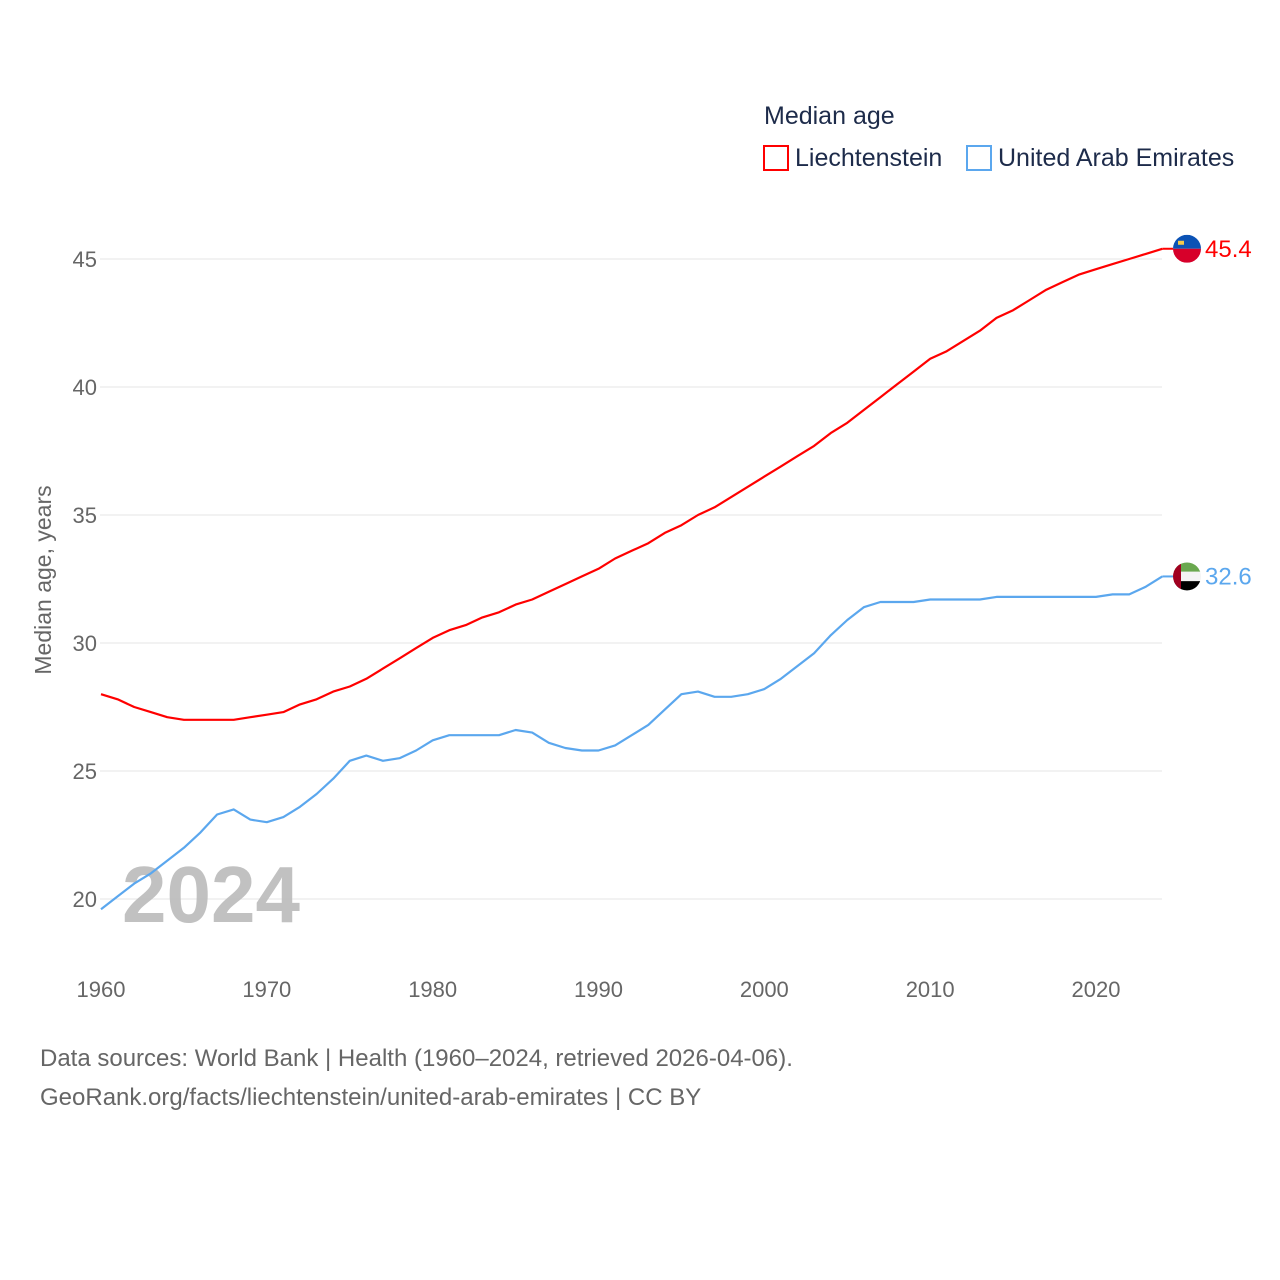 Image resolution: width=1280 pixels, height=1280 pixels. Describe the element at coordinates (85, 387) in the screenshot. I see `y-tick-label: 40` at that location.